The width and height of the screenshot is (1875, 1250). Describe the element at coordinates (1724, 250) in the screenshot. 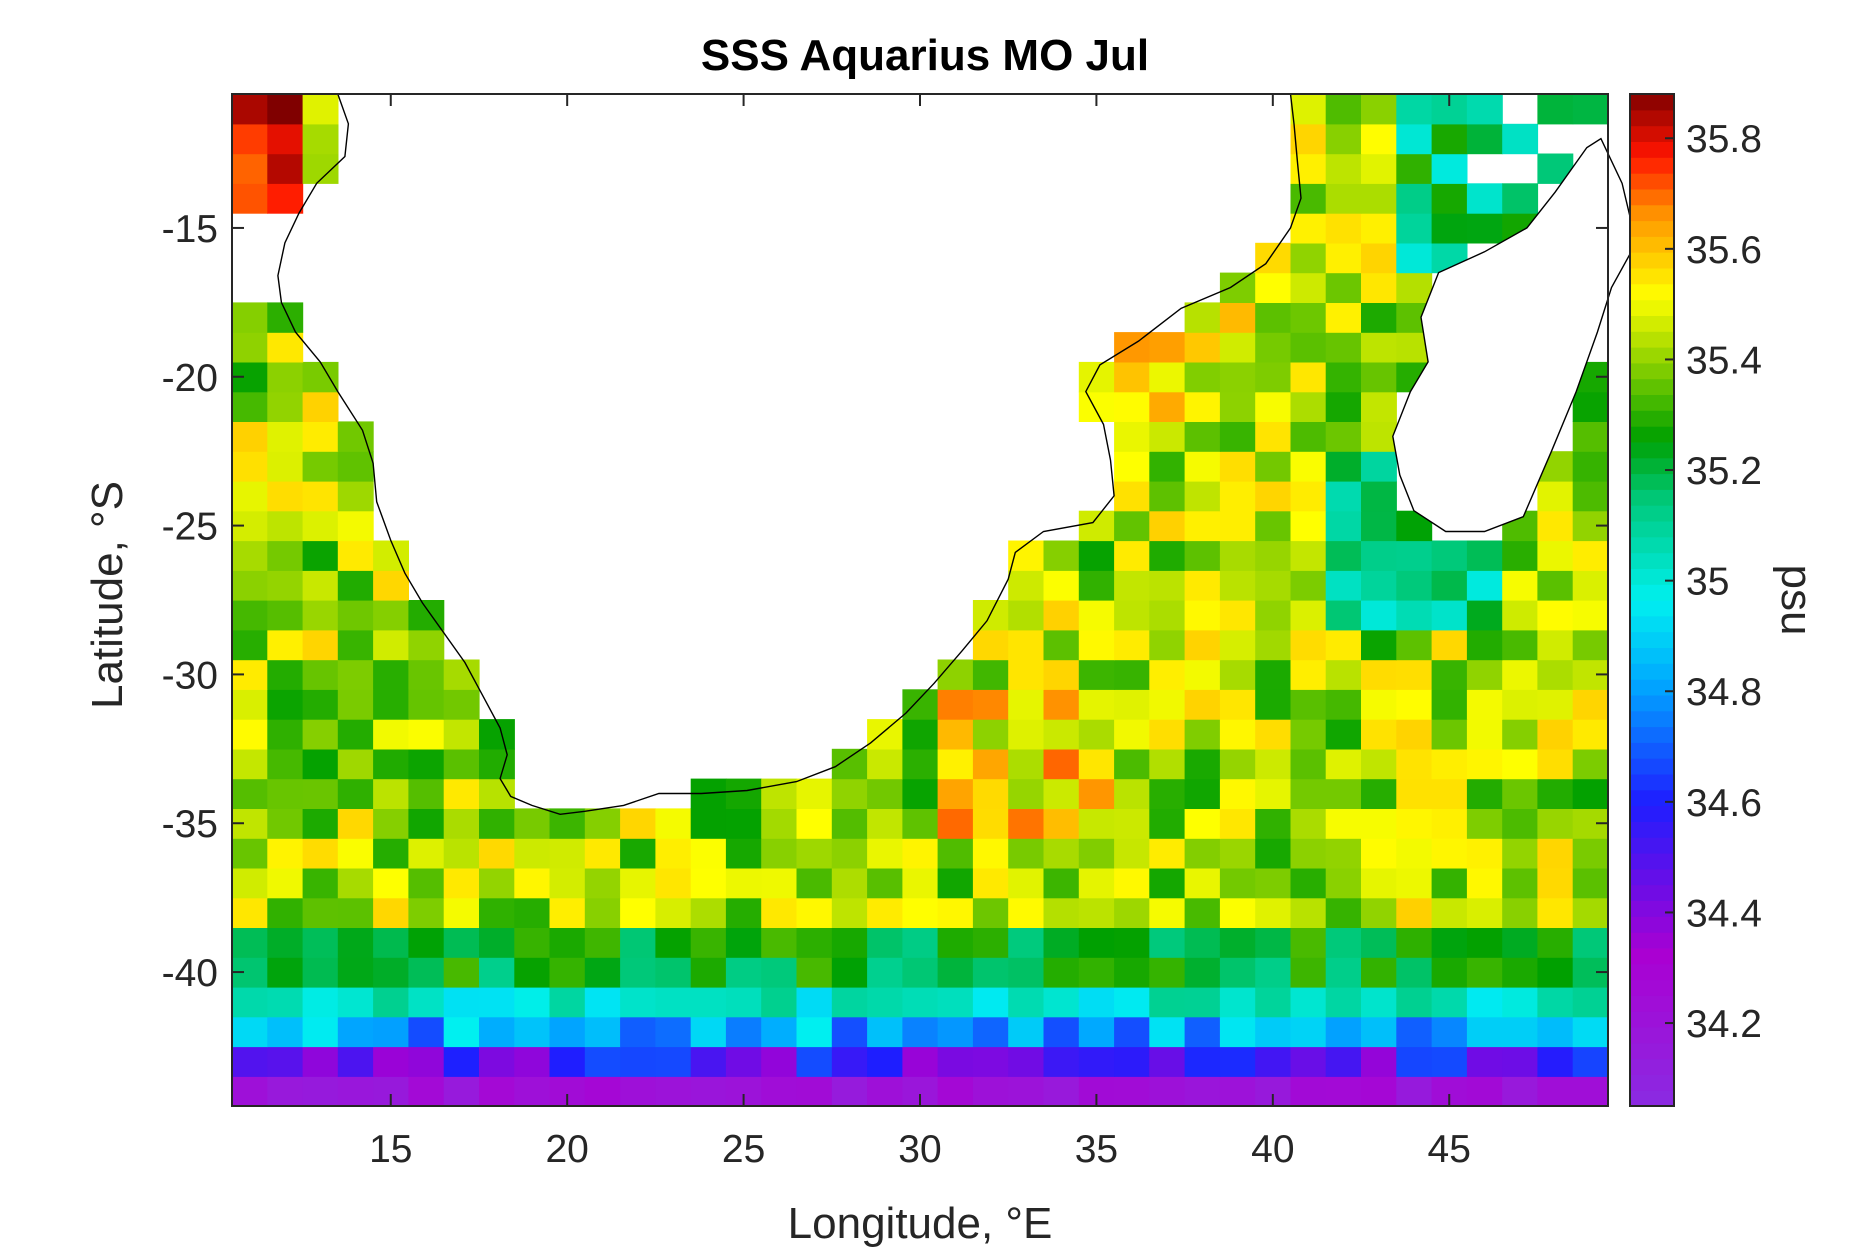

I see `colorbar-tick-label: 35.6` at that location.